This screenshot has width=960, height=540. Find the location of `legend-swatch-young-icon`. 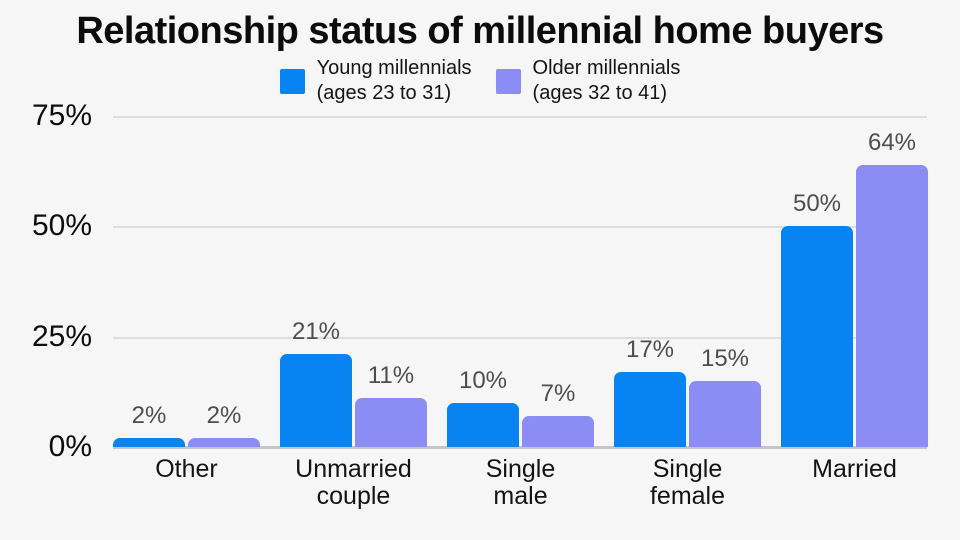

legend-swatch-young-icon is located at coordinates (292, 81).